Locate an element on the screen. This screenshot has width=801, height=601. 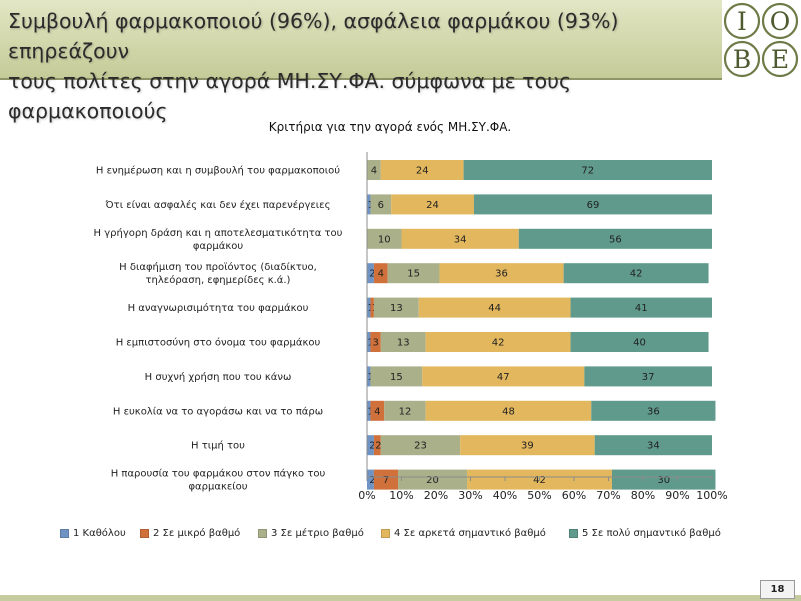
logo-letter: Ε is located at coordinates (780, 59).